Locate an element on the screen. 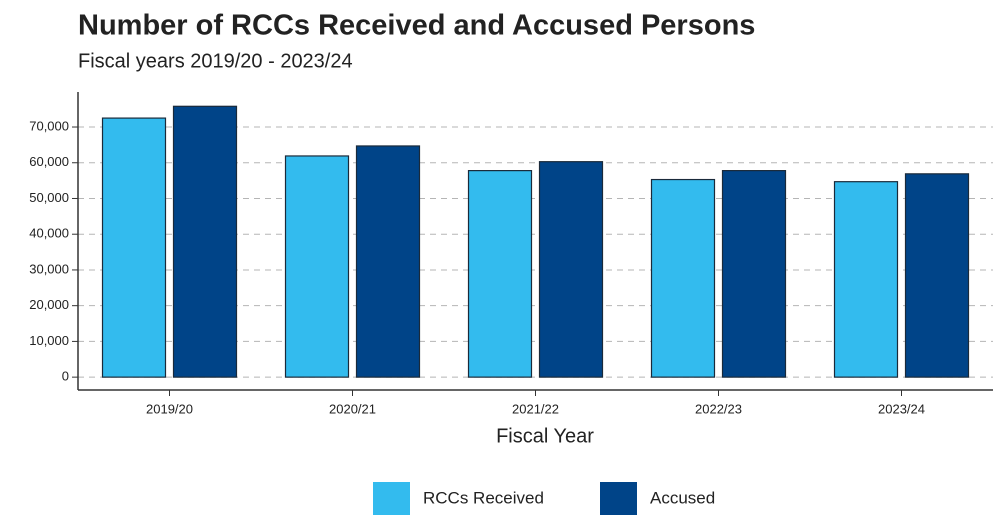 This screenshot has width=1005, height=515. y-tick-label: 30,000 is located at coordinates (49, 268).